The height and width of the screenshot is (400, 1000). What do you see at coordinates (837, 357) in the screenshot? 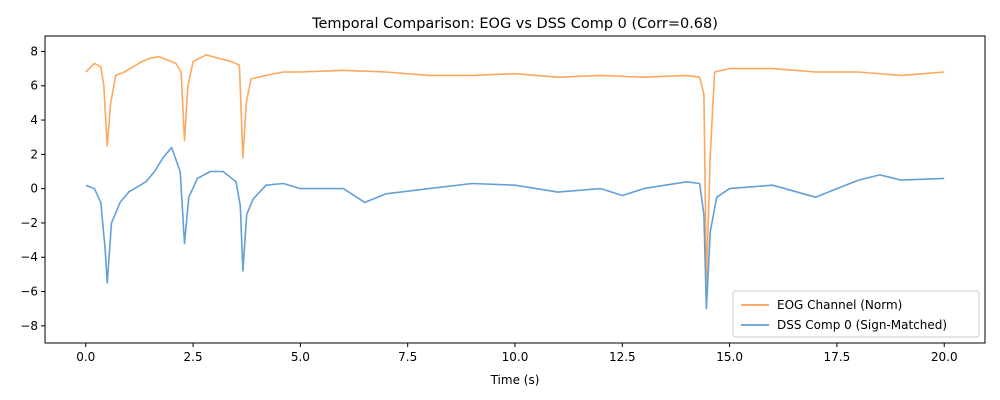
I see `x-tick-label: 17.5` at bounding box center [837, 357].